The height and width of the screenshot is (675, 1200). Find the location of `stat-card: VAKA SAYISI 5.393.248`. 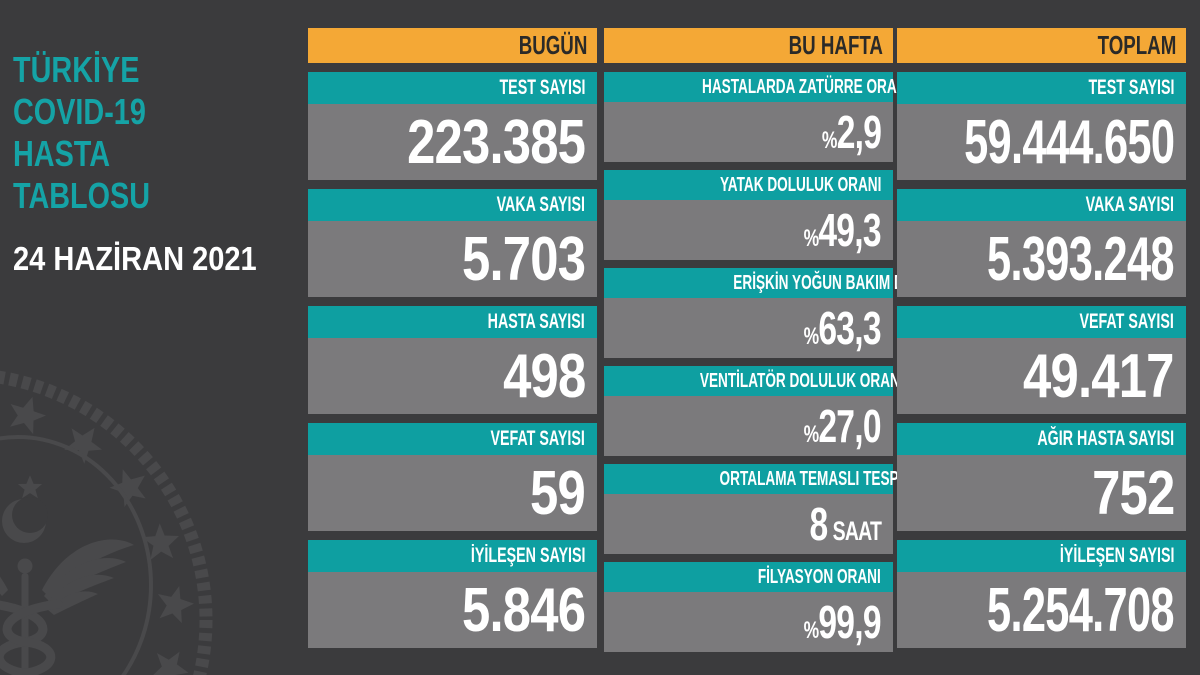

stat-card: VAKA SAYISI 5.393.248 is located at coordinates (1041, 243).